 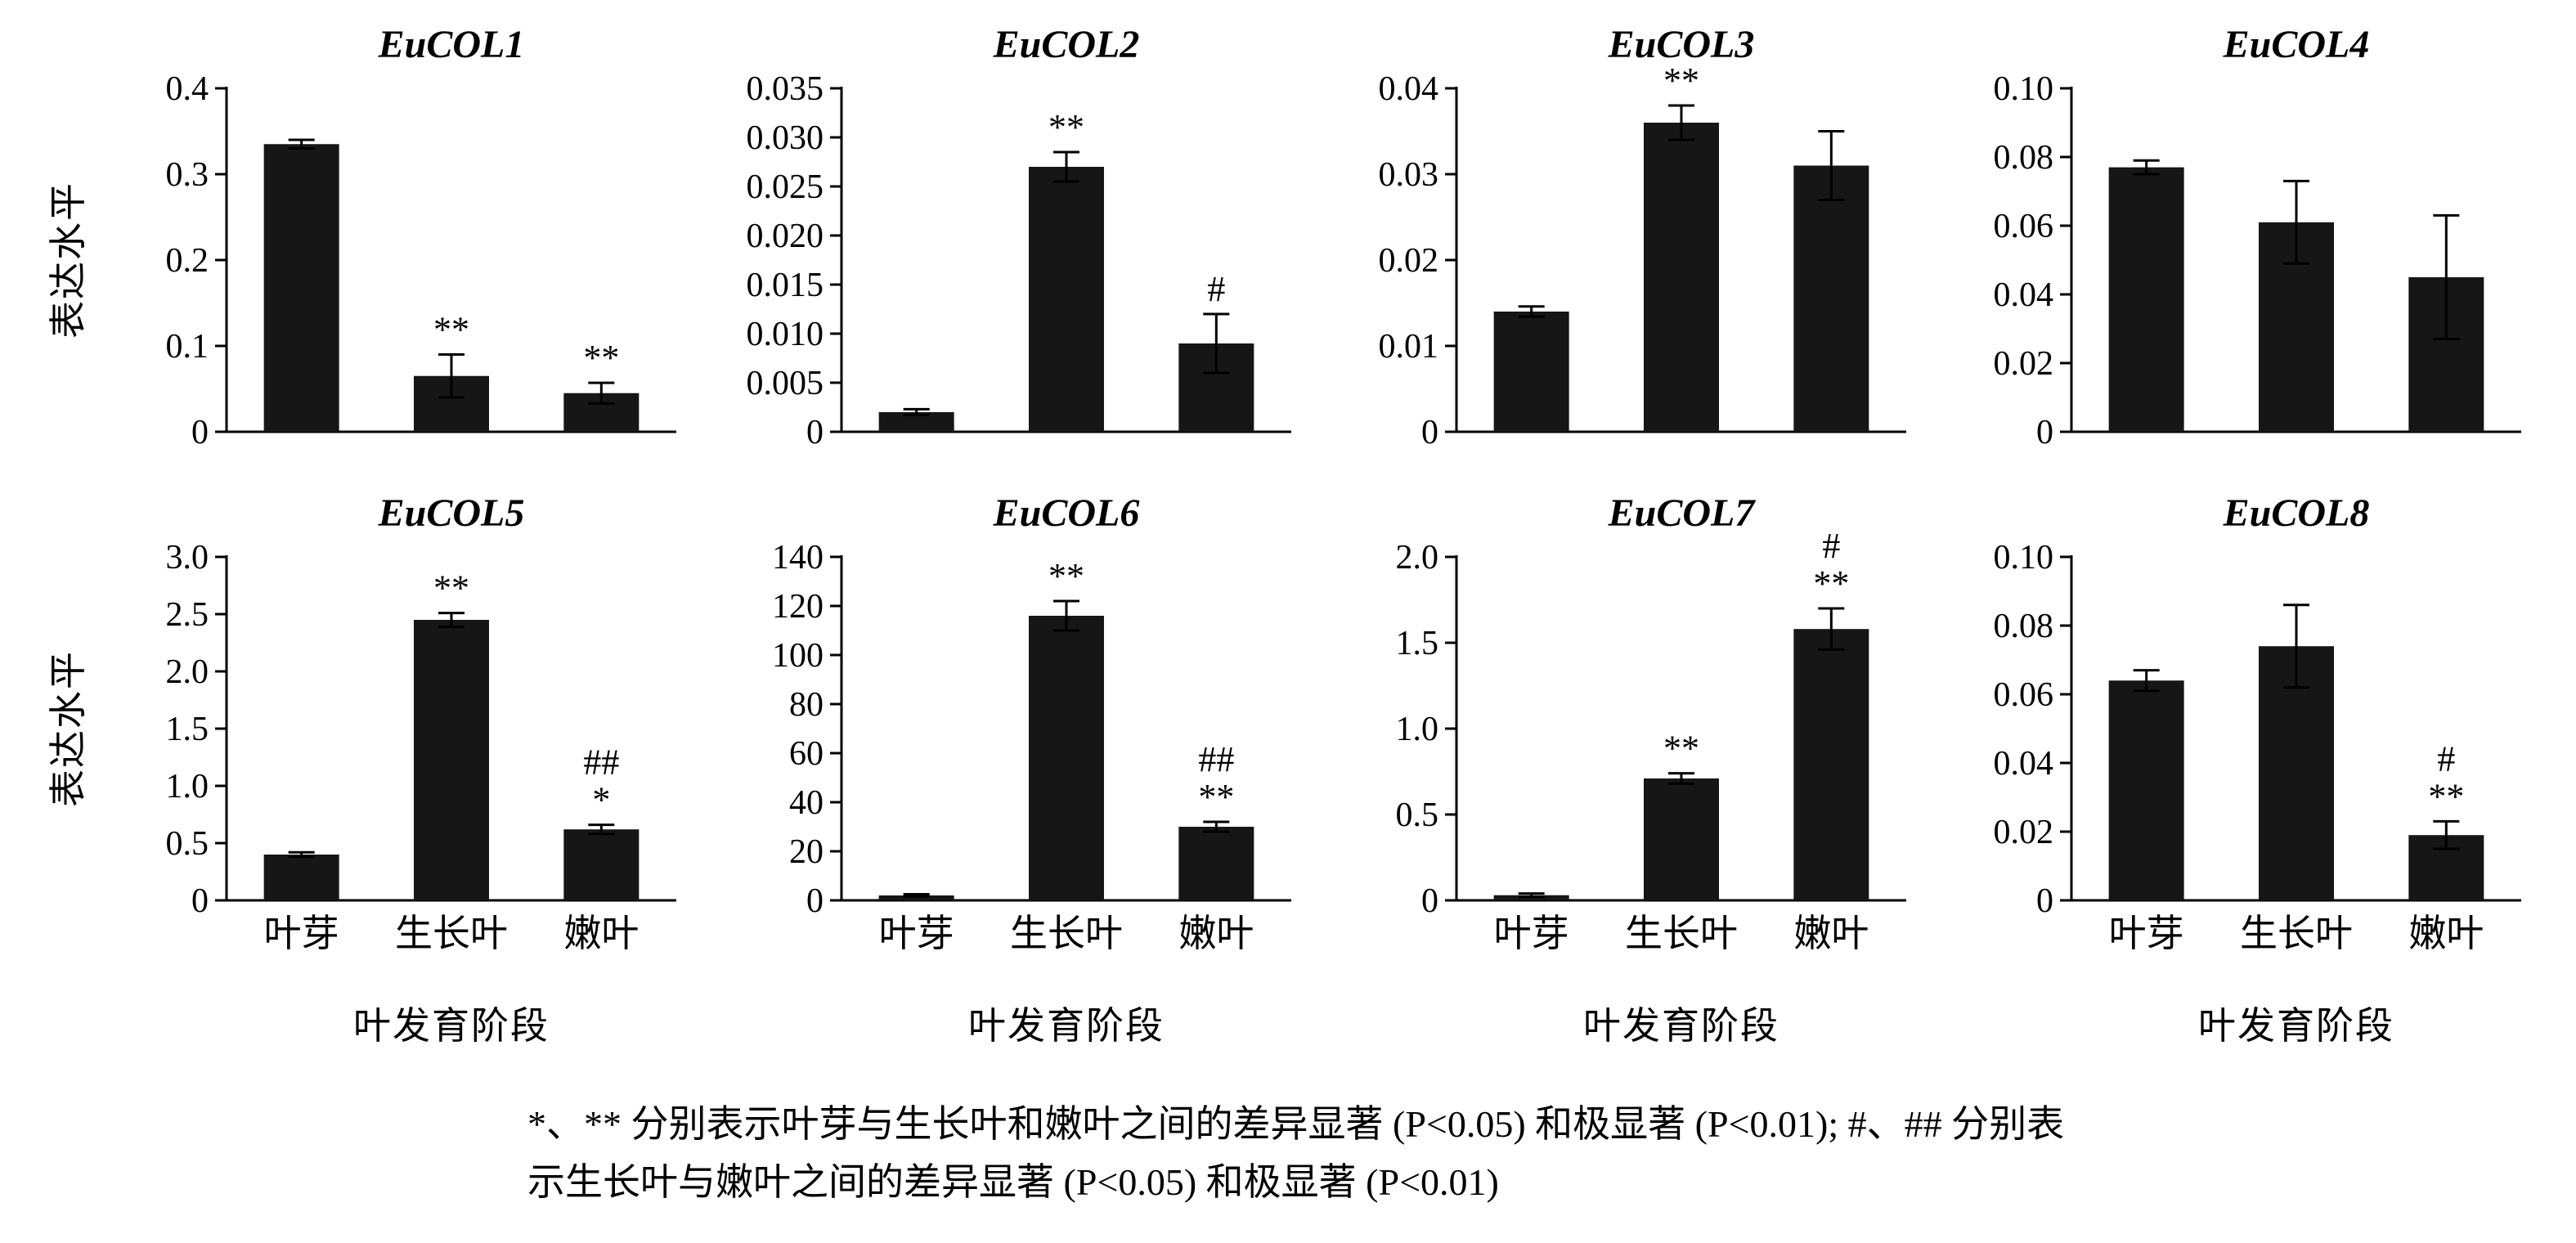 I want to click on chart-title: EuCOL8, so click(x=2296, y=513).